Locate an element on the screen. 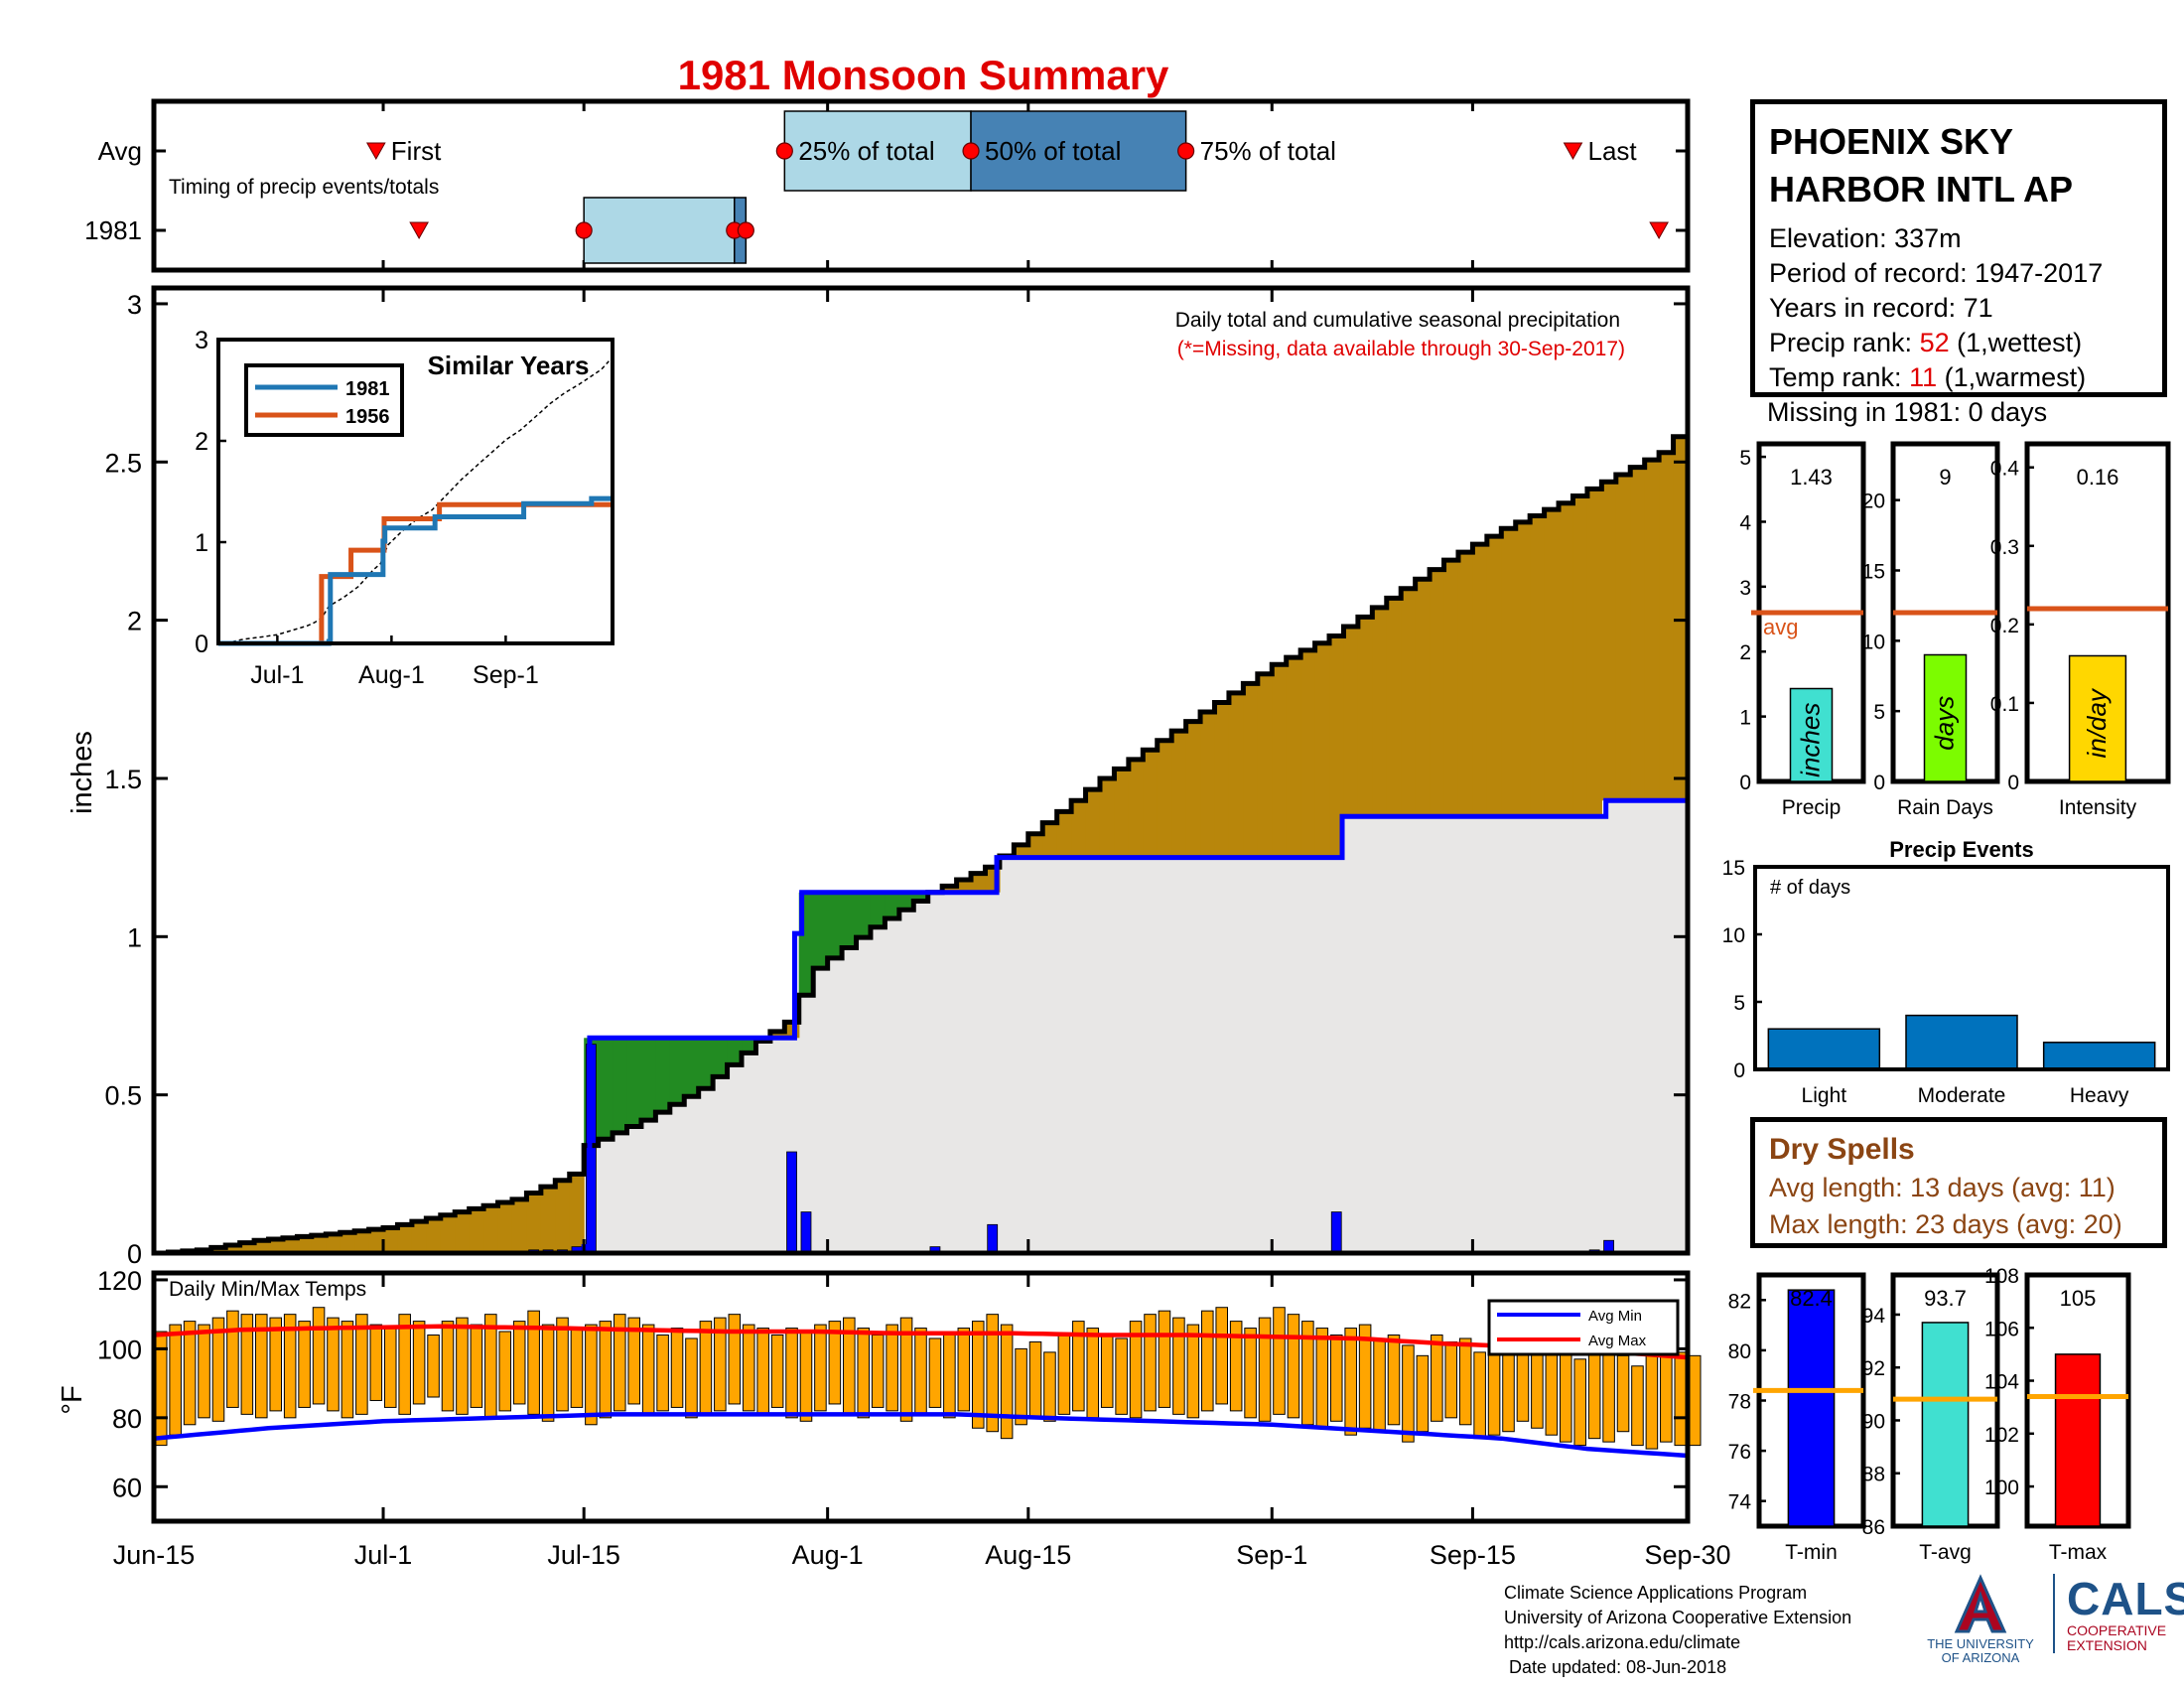  temps-legend-box is located at coordinates (1583, 1327).